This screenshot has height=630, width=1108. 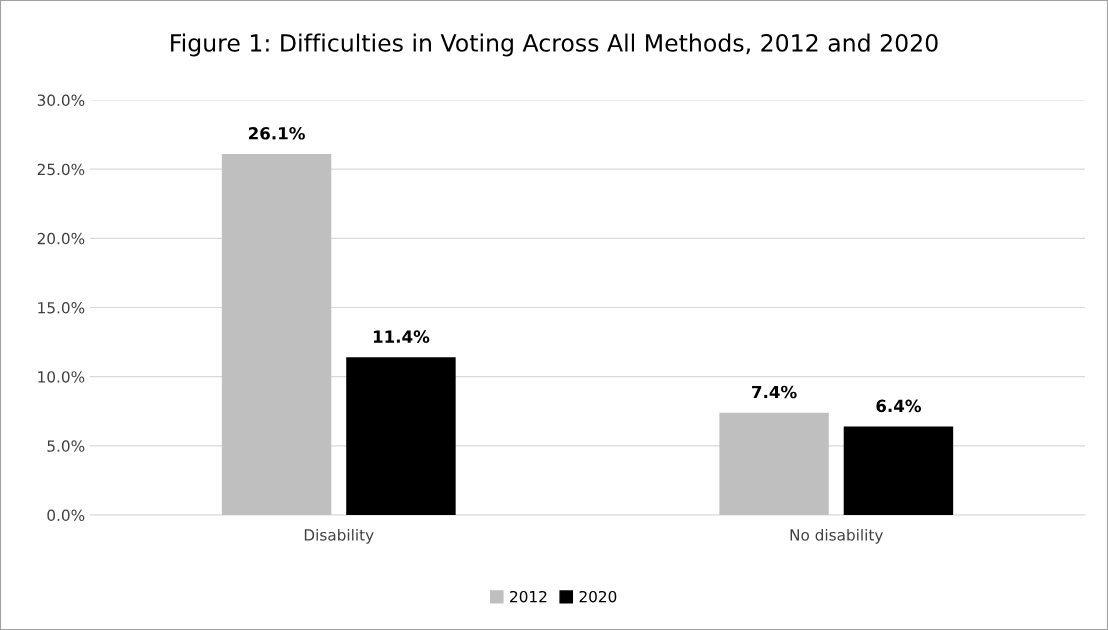 What do you see at coordinates (61, 100) in the screenshot?
I see `y-tick-label: 30.0%` at bounding box center [61, 100].